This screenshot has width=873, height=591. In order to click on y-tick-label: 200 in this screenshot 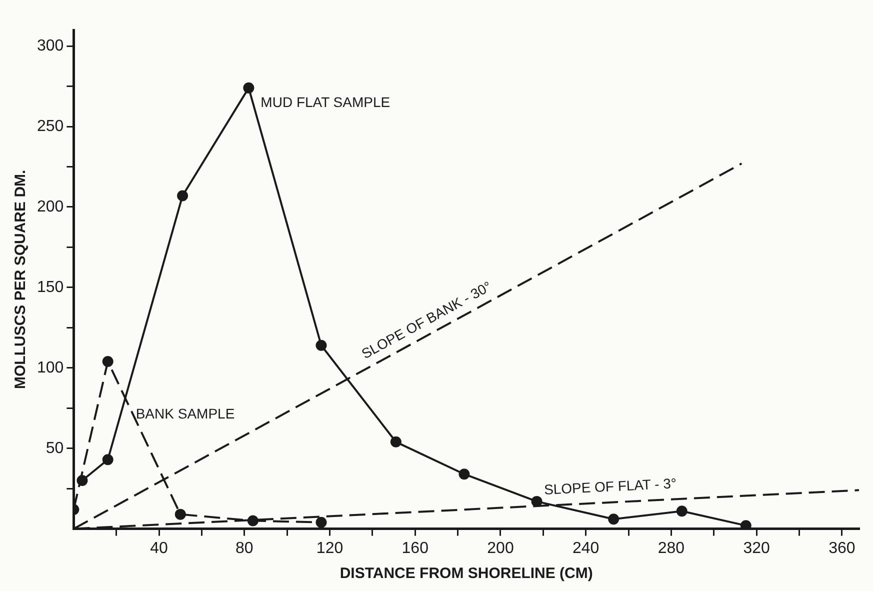, I will do `click(50, 207)`.